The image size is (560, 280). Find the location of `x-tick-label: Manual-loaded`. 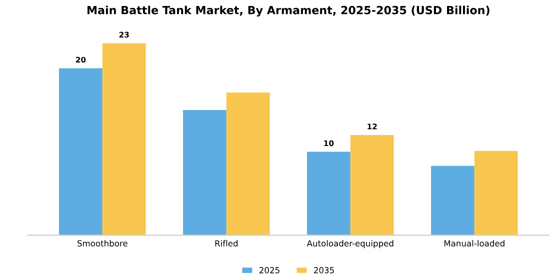

x-tick-label: Manual-loaded is located at coordinates (474, 243).